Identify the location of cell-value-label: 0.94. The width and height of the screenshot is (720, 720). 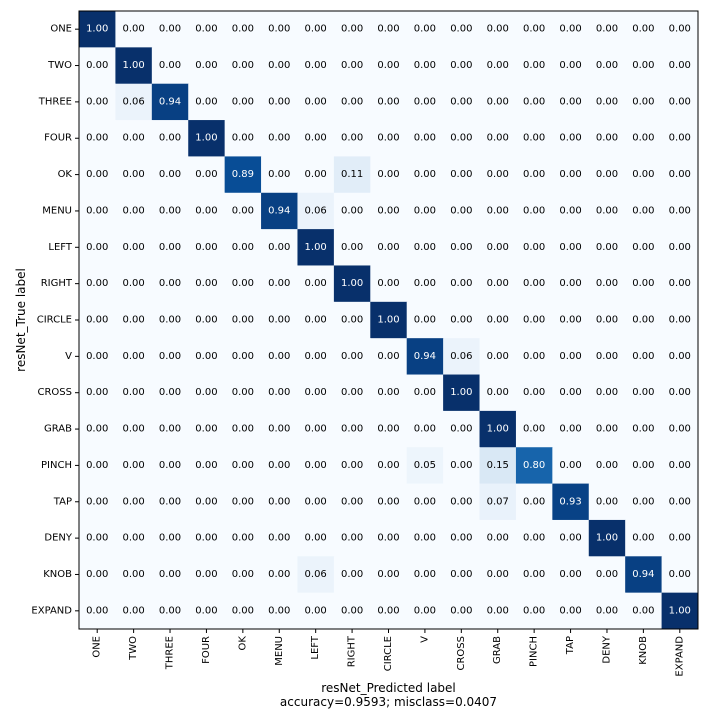
(643, 574).